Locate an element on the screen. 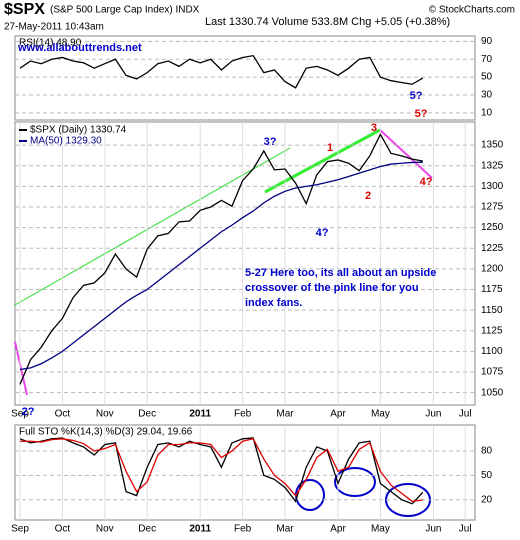 This screenshot has width=520, height=540. y-tick-label: 80 is located at coordinates (487, 451).